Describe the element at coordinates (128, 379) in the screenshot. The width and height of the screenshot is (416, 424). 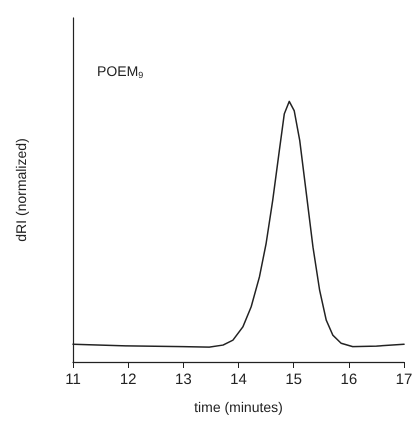
I see `x-tick-label: 12` at that location.